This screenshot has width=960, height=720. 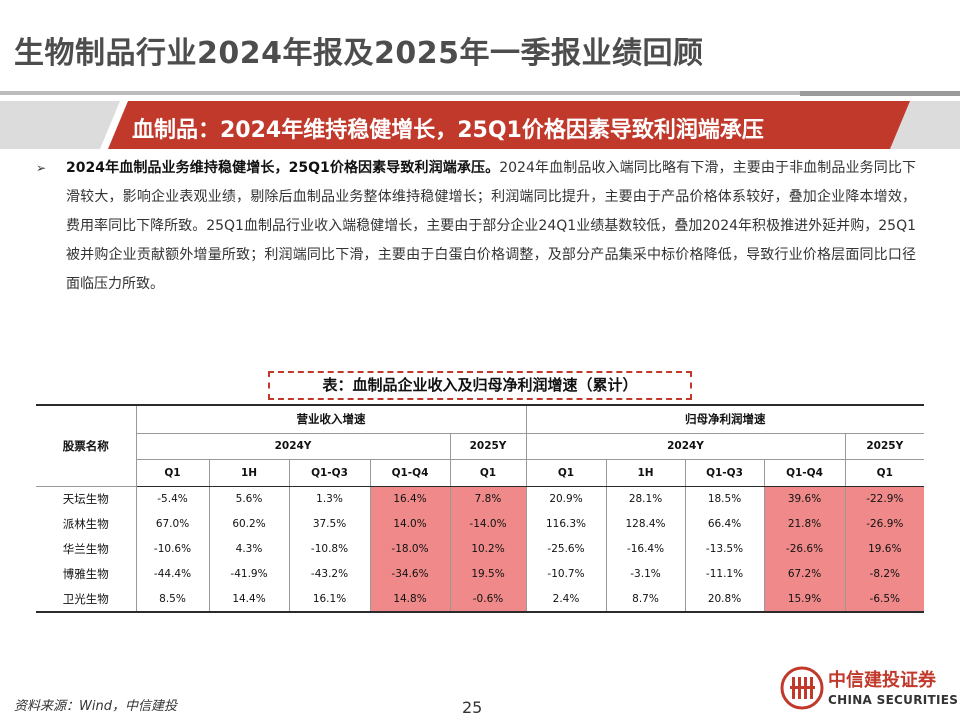 I want to click on table-caption: 表：血制品企业收入及归母净利润增速（累计）, so click(x=480, y=385).